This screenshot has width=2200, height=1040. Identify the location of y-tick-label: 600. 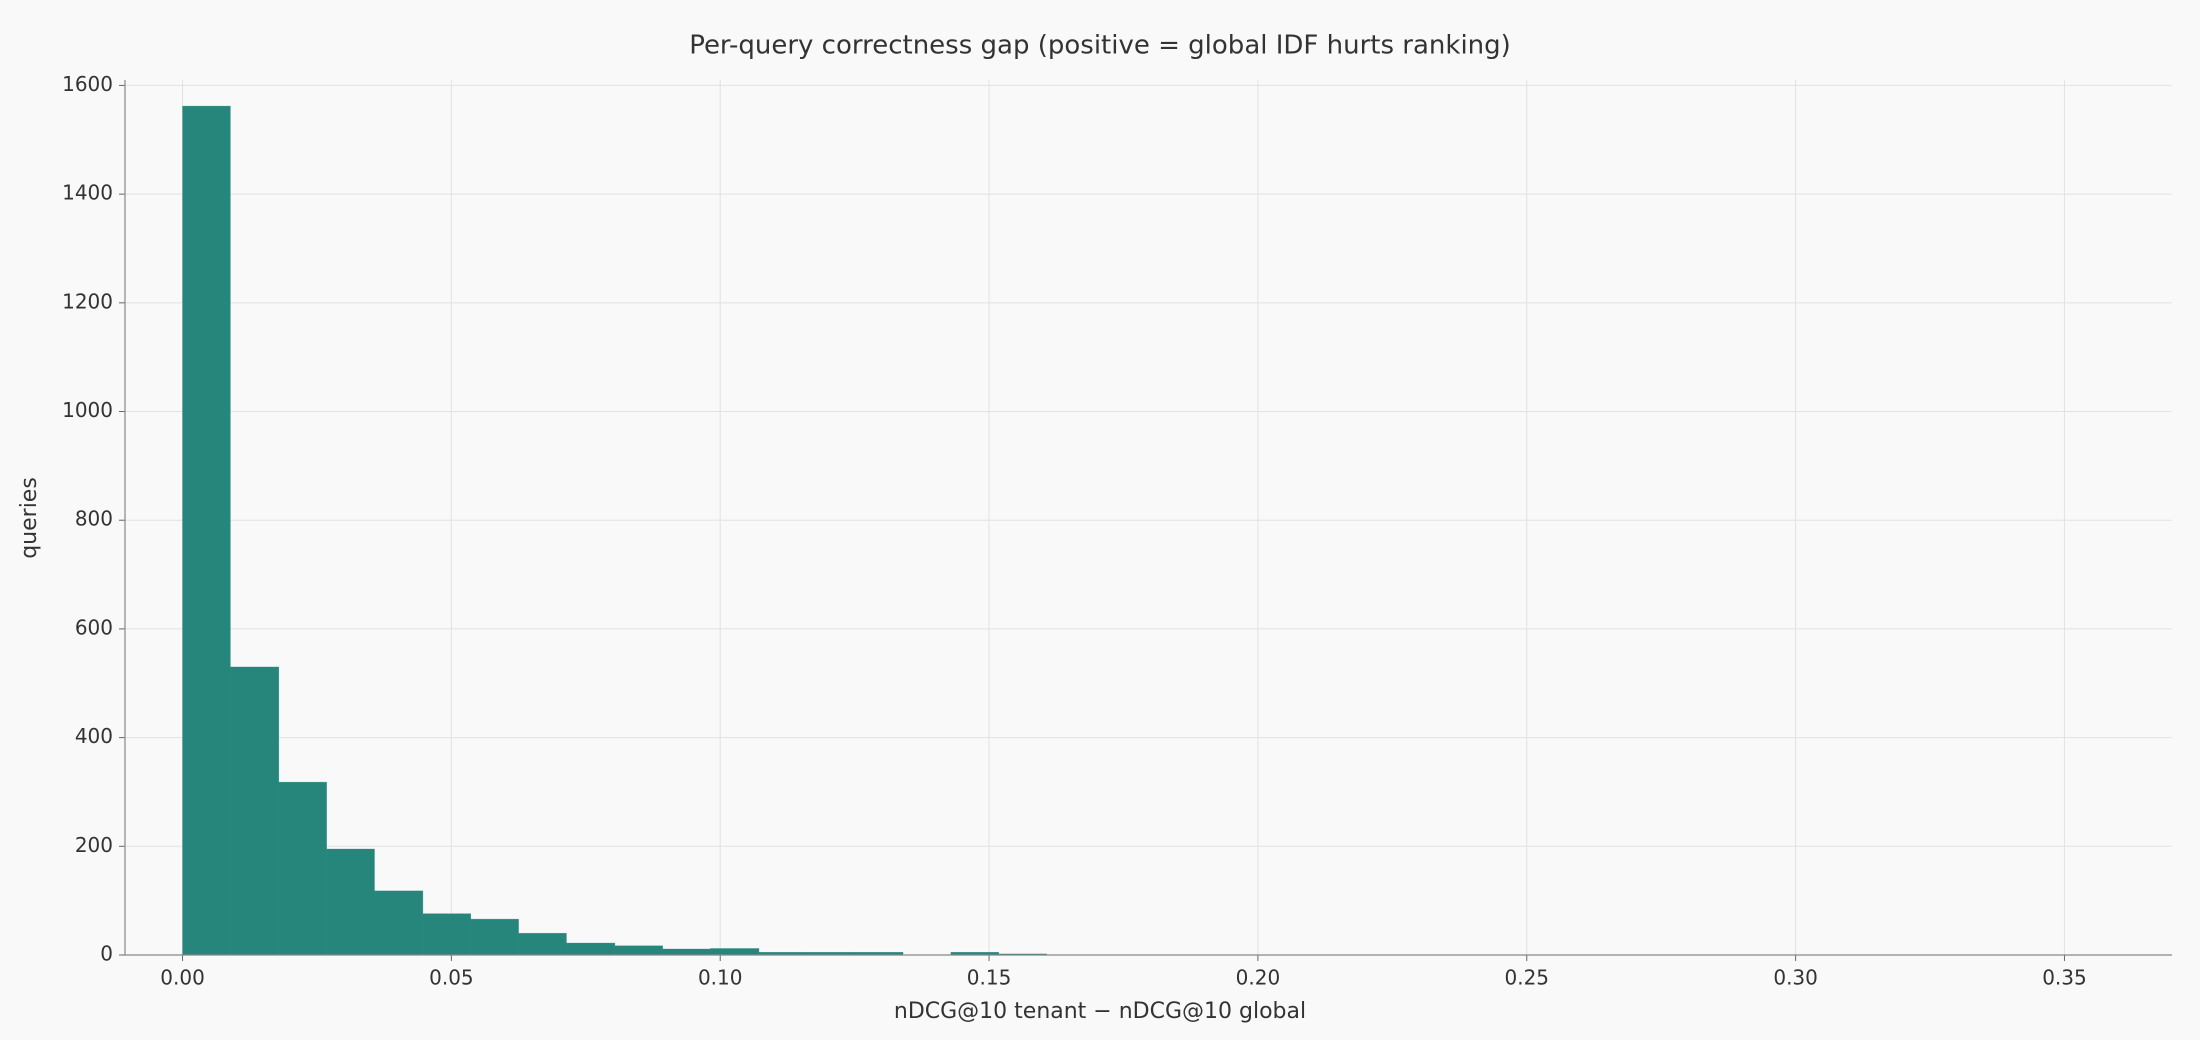
(94, 627).